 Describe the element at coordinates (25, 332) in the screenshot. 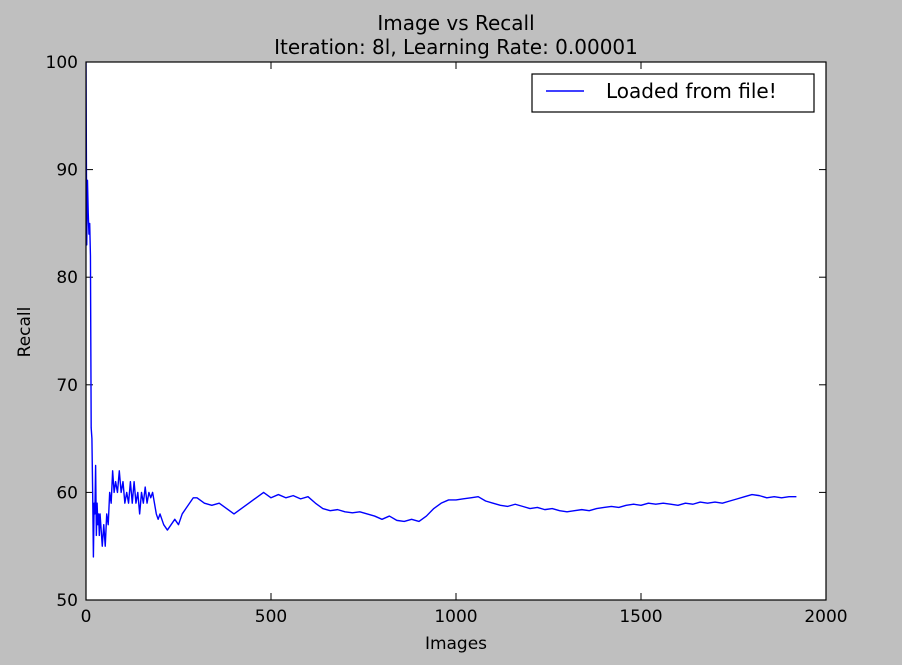

I see `y-axis-label: Recall` at that location.